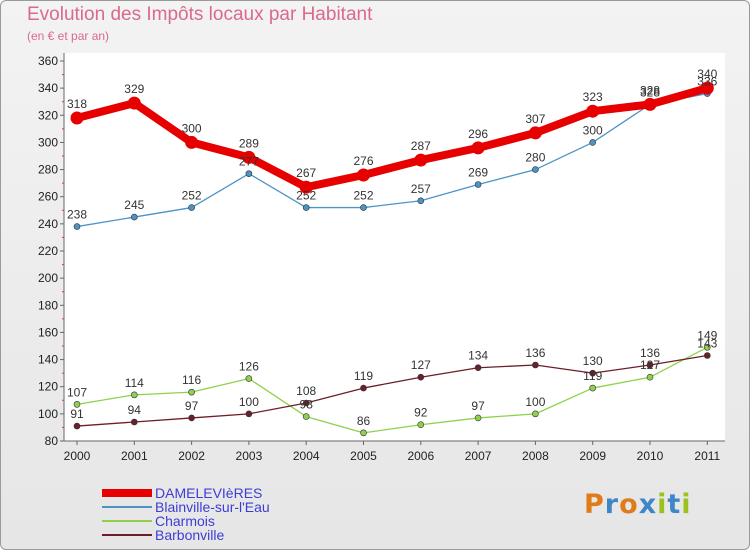  What do you see at coordinates (650, 456) in the screenshot?
I see `x-tick-label: 2010` at bounding box center [650, 456].